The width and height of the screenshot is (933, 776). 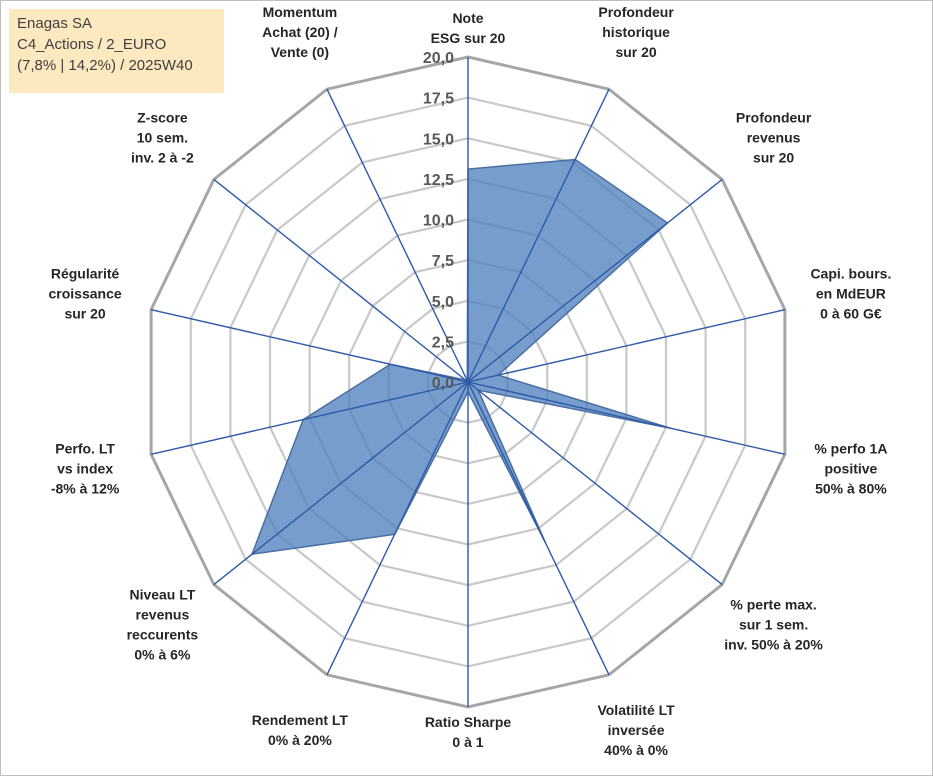 I want to click on axis-label-line: en MdEUR, so click(x=851, y=294).